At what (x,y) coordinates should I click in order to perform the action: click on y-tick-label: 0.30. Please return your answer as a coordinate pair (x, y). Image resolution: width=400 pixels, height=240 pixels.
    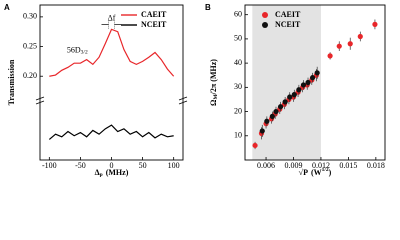
    Looking at the image, I should click on (30, 16).